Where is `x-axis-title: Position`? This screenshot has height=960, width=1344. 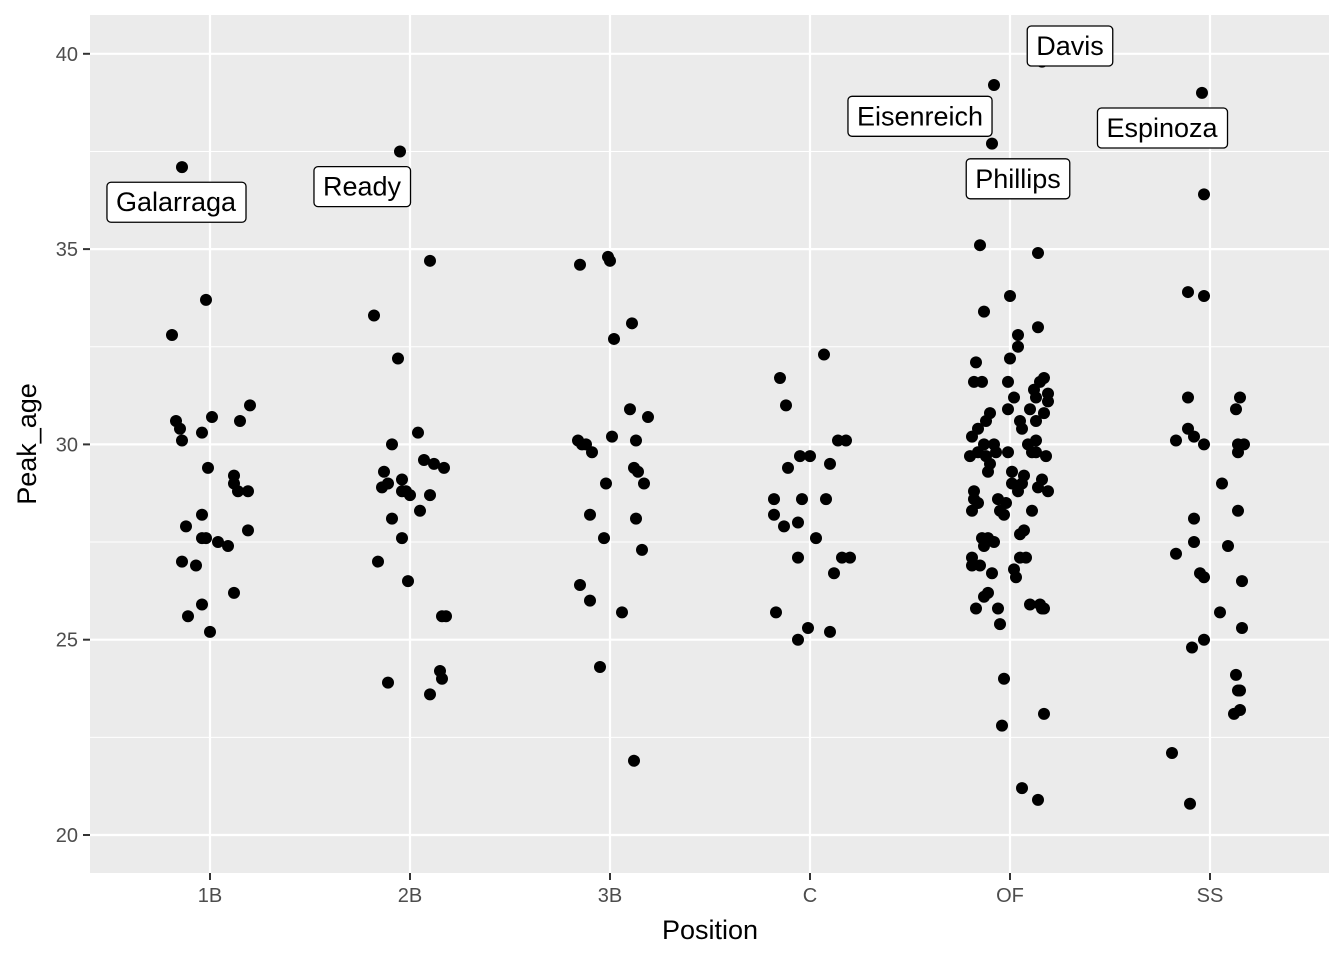
x-axis-title: Position is located at coordinates (710, 930).